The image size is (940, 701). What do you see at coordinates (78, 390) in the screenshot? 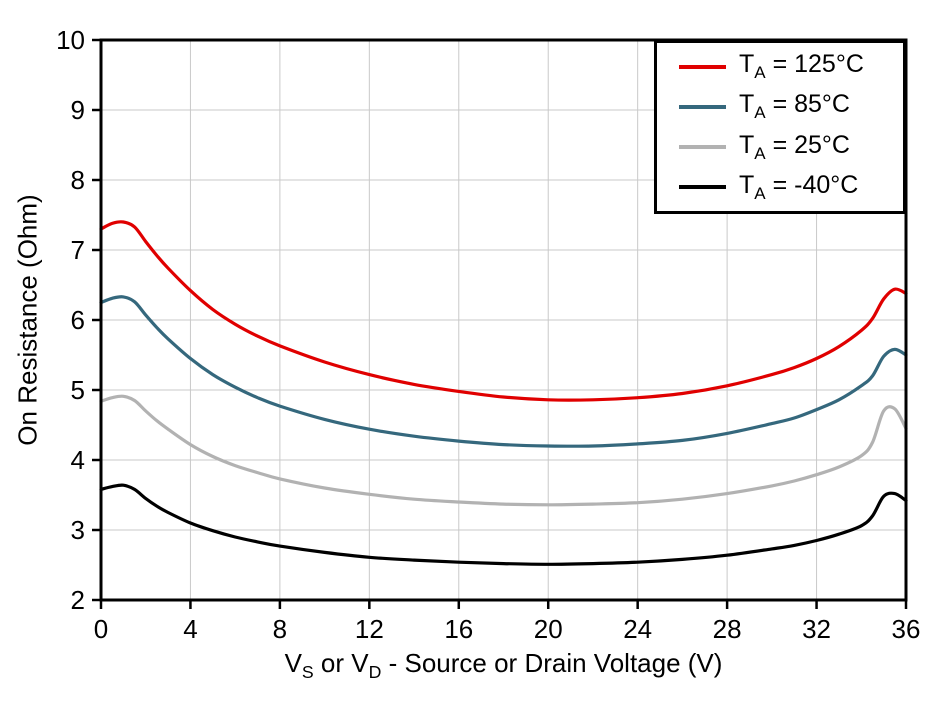
I see `y-tick-label: 5` at bounding box center [78, 390].